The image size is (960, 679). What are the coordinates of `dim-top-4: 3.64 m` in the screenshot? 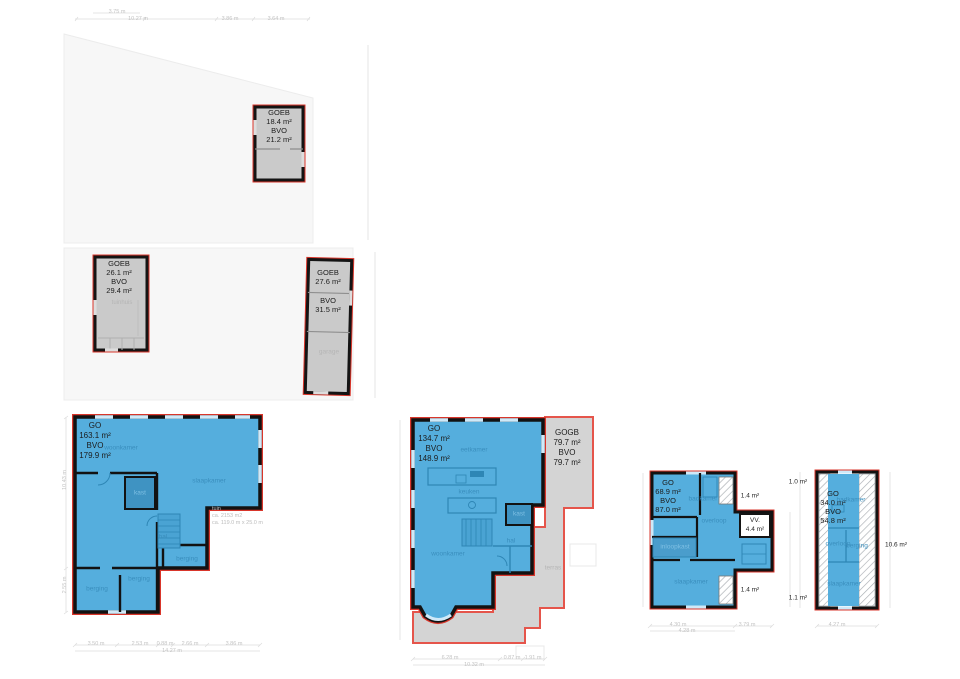 It's located at (276, 19).